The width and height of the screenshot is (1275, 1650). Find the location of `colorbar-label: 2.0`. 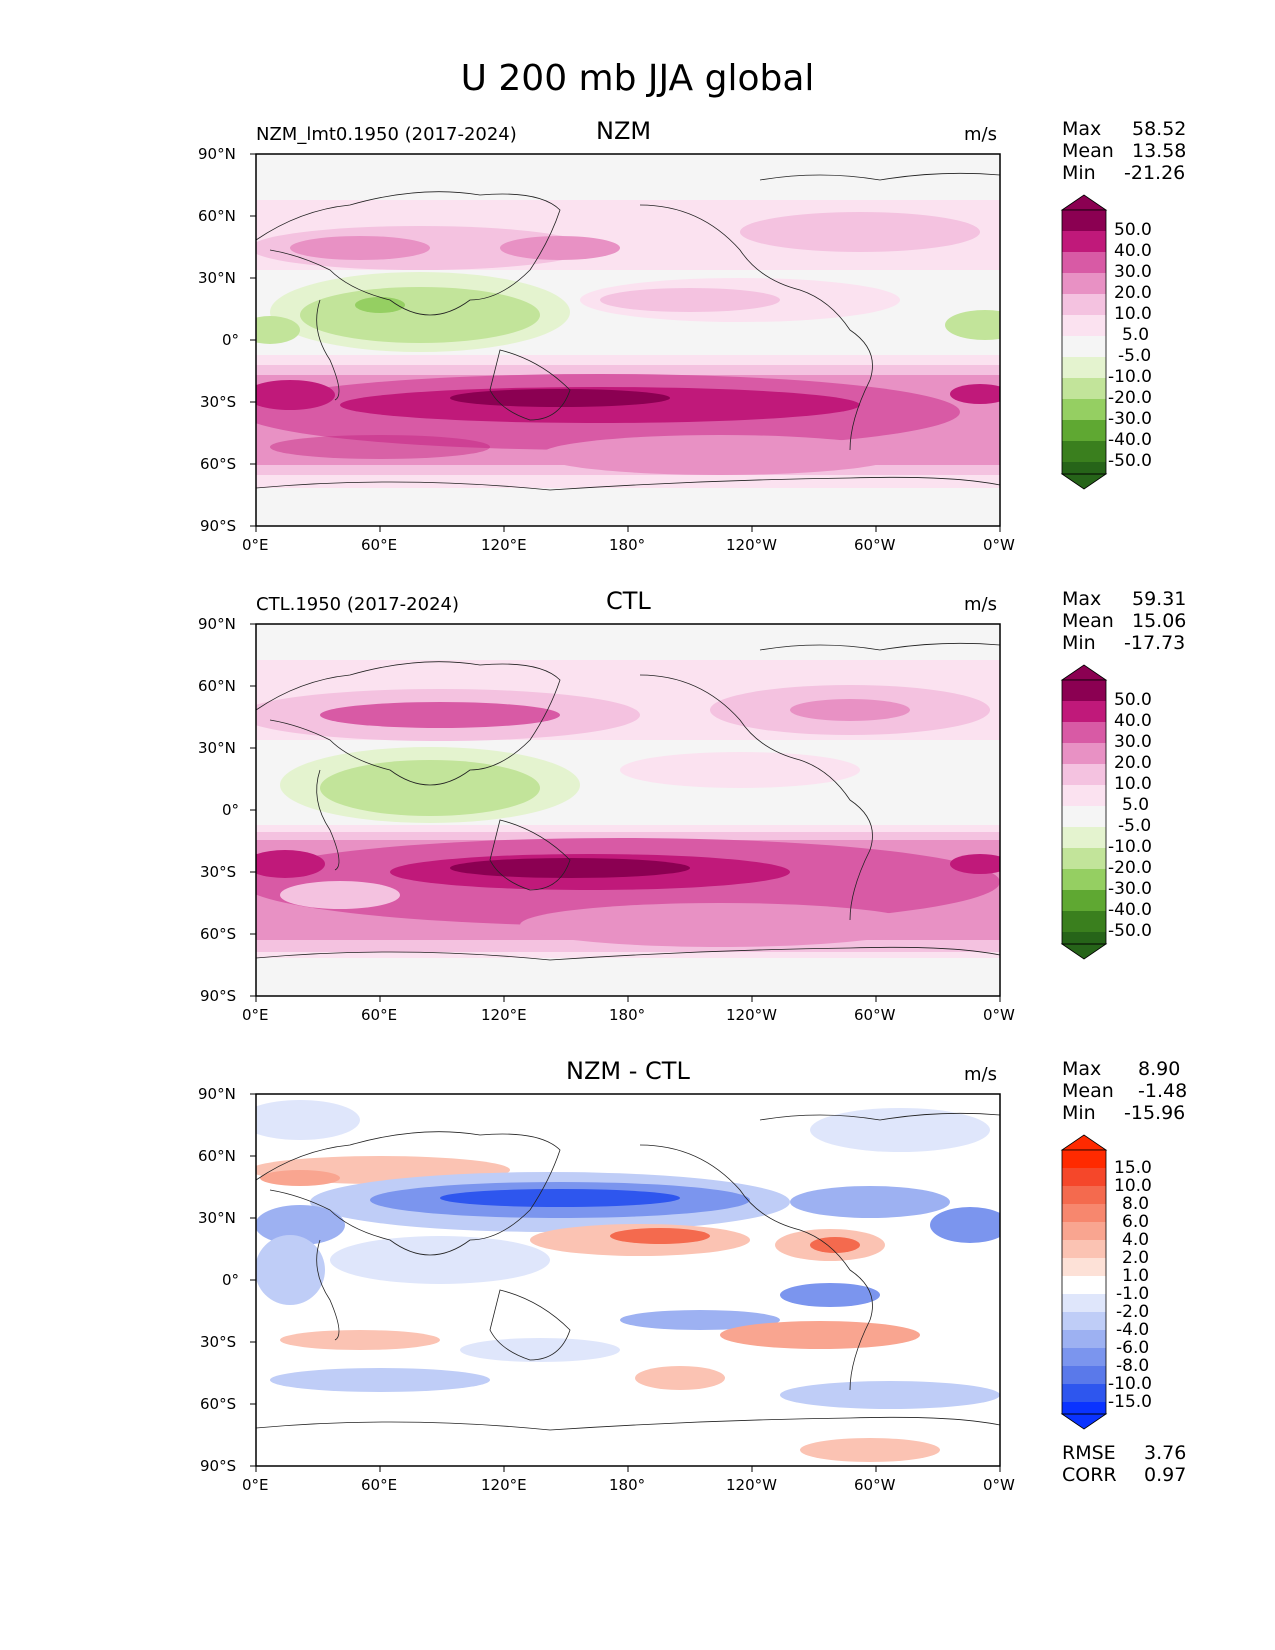

colorbar-label: 2.0 is located at coordinates (1136, 1258).